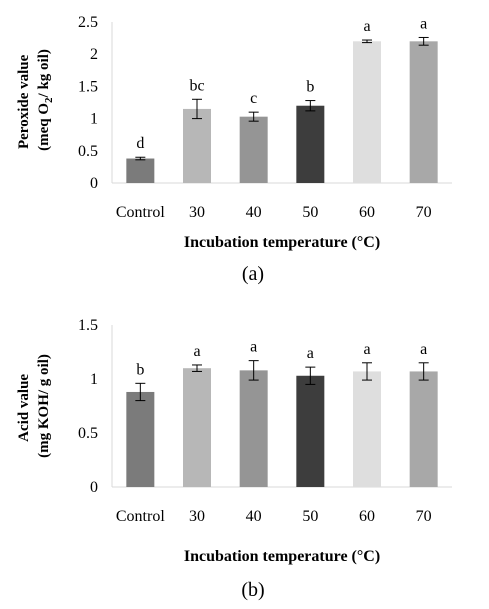  I want to click on y-tick-labels: 0 0.5 1 1.5, so click(88, 406).